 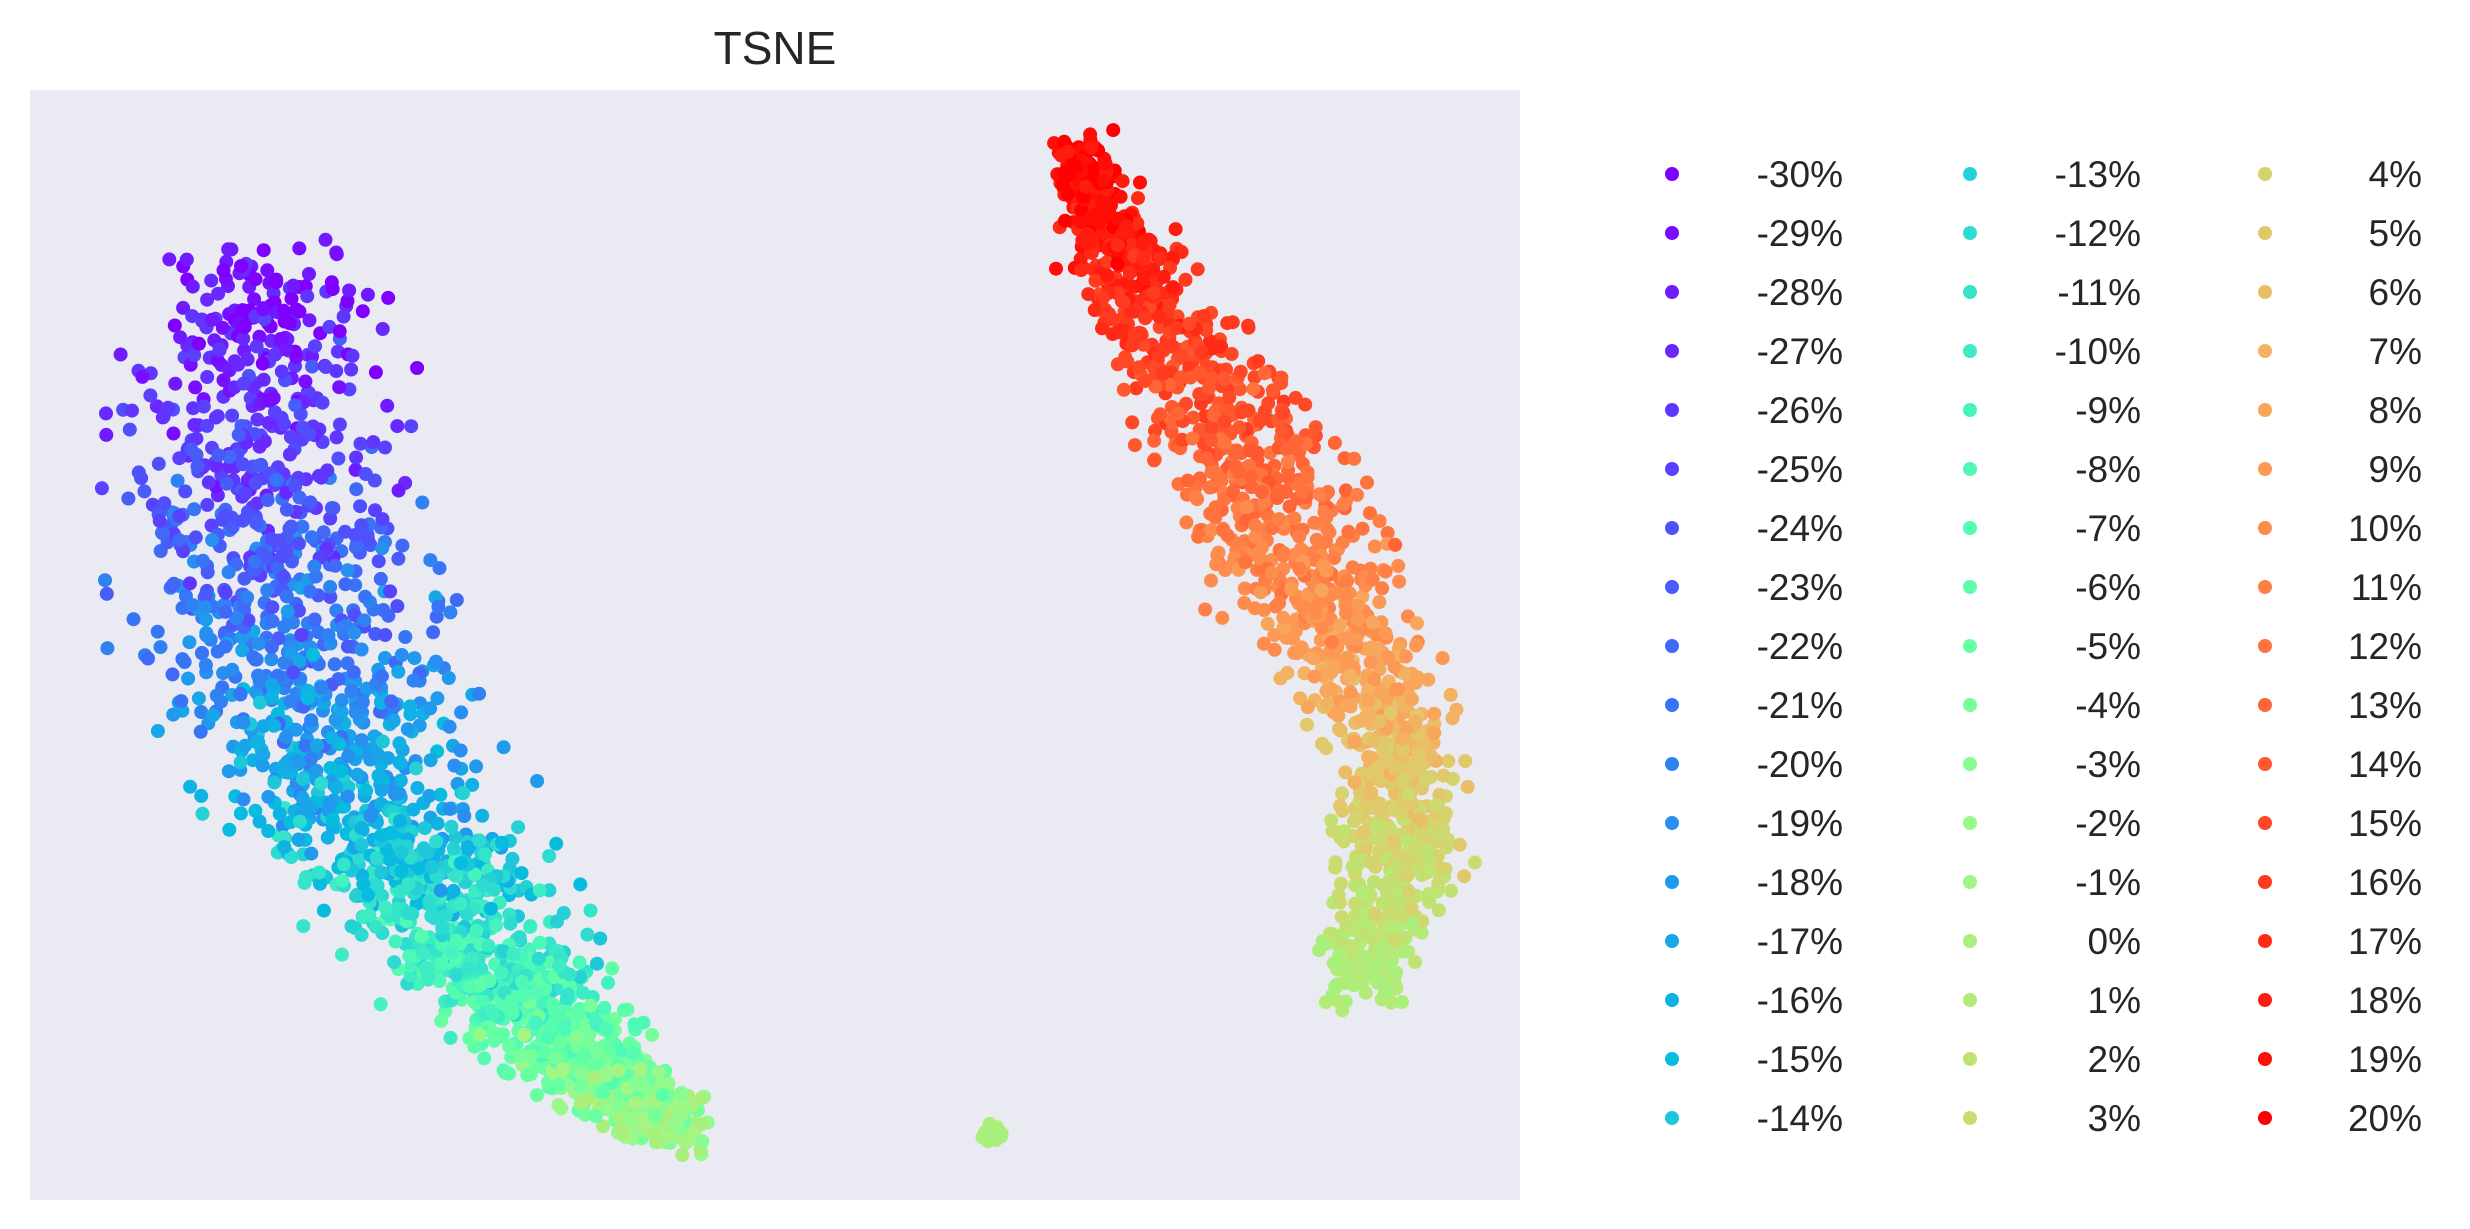 I want to click on legend-item: -4%, so click(x=2052, y=705).